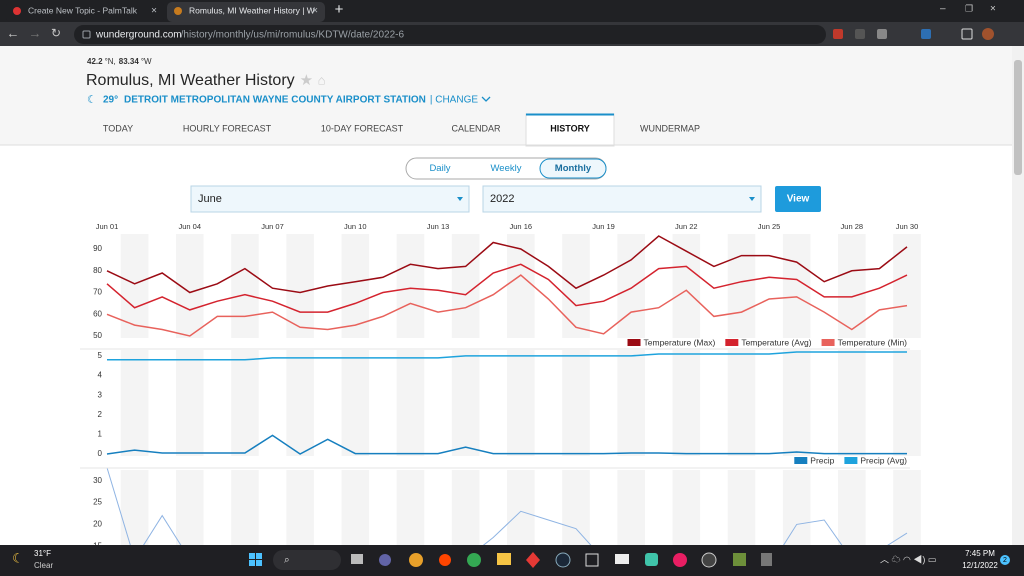  I want to click on nav-item: HOURLY FORECAST, so click(227, 128).